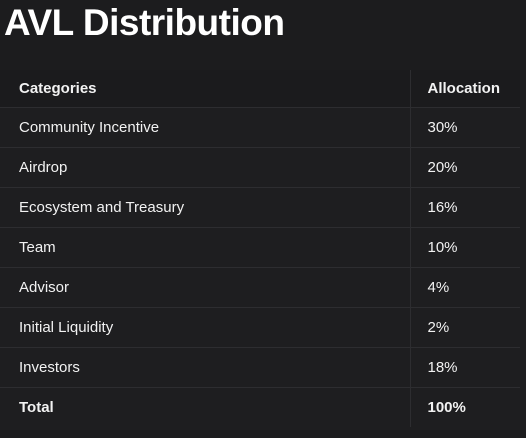 This screenshot has width=526, height=438. I want to click on table-row: Airdrop 20%, so click(260, 167).